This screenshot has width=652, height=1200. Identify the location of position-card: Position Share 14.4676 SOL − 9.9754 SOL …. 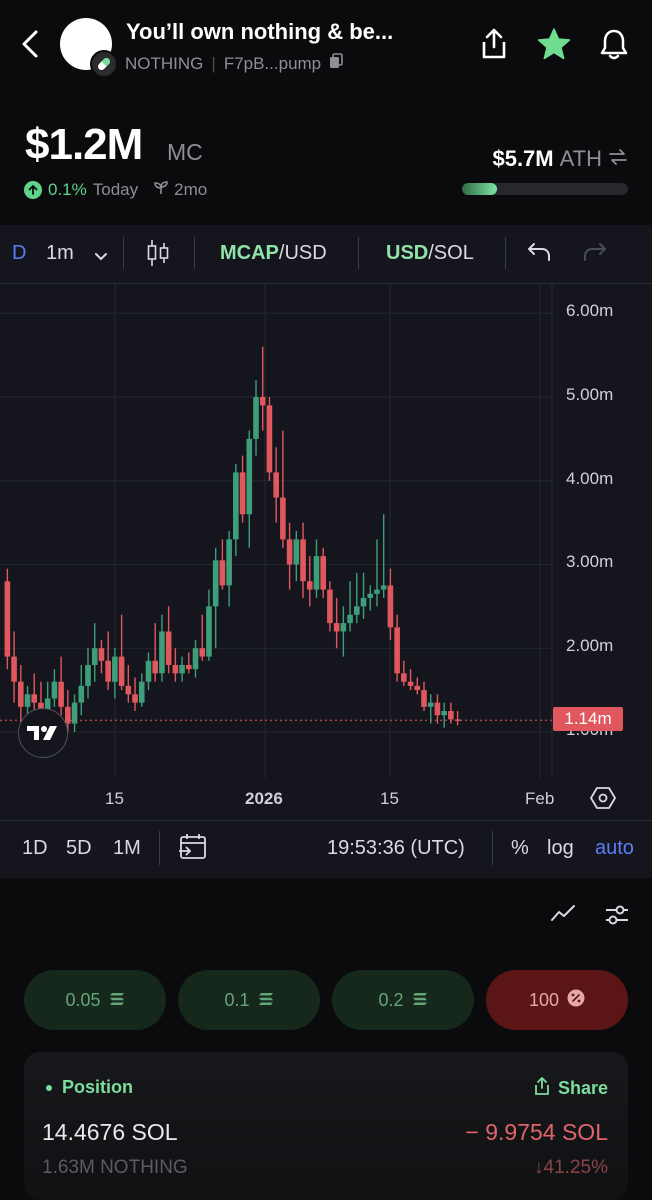
(326, 1126).